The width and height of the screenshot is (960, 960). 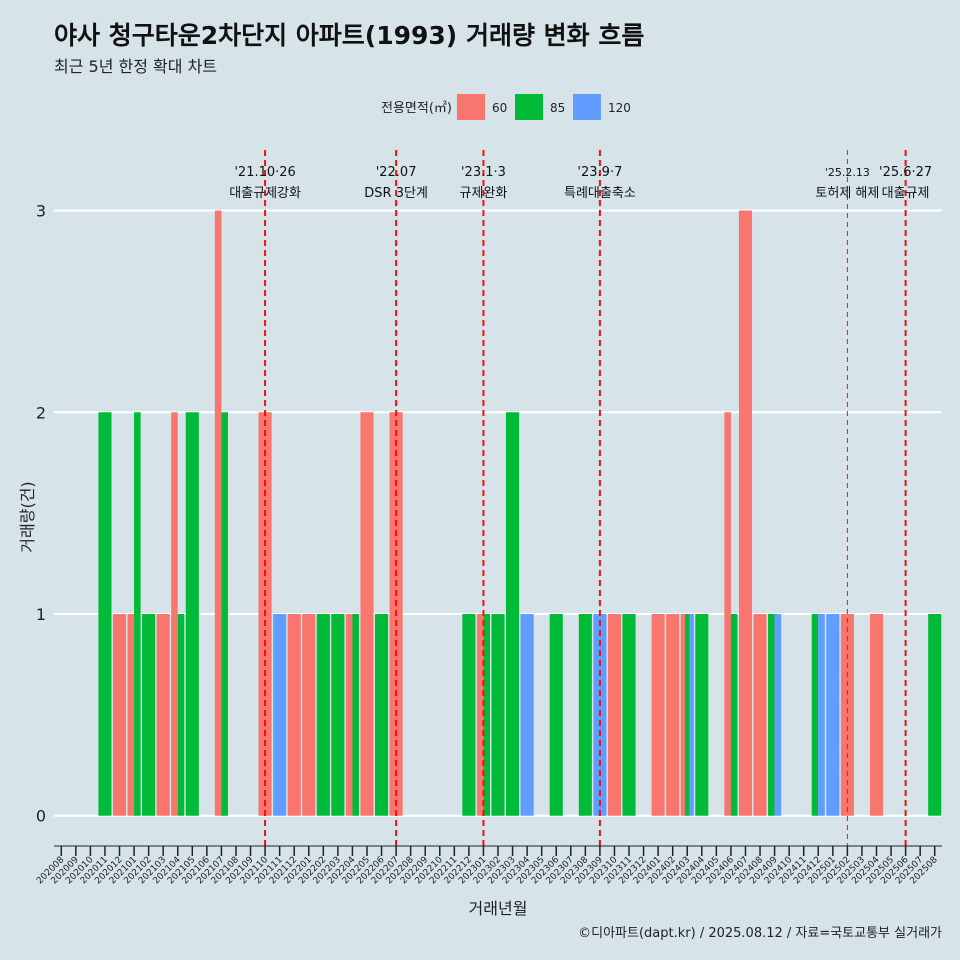 I want to click on legend: 전용면적(㎡) 60 85 120, so click(x=506, y=107).